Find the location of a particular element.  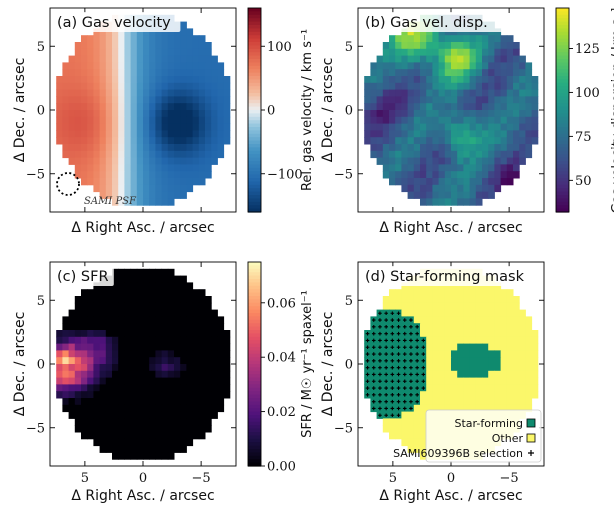

legend-box is located at coordinates (483, 436).